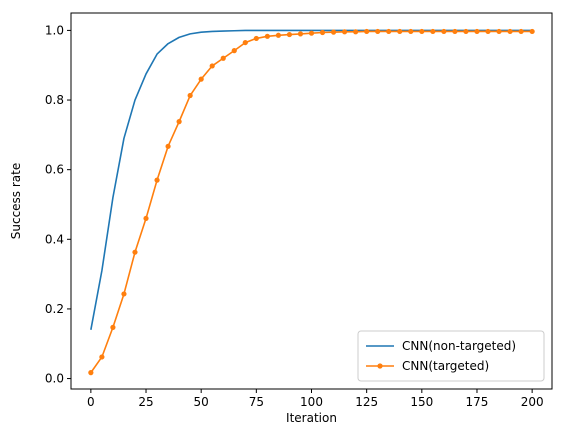  What do you see at coordinates (54, 309) in the screenshot?
I see `y-tick-label: 0.2` at bounding box center [54, 309].